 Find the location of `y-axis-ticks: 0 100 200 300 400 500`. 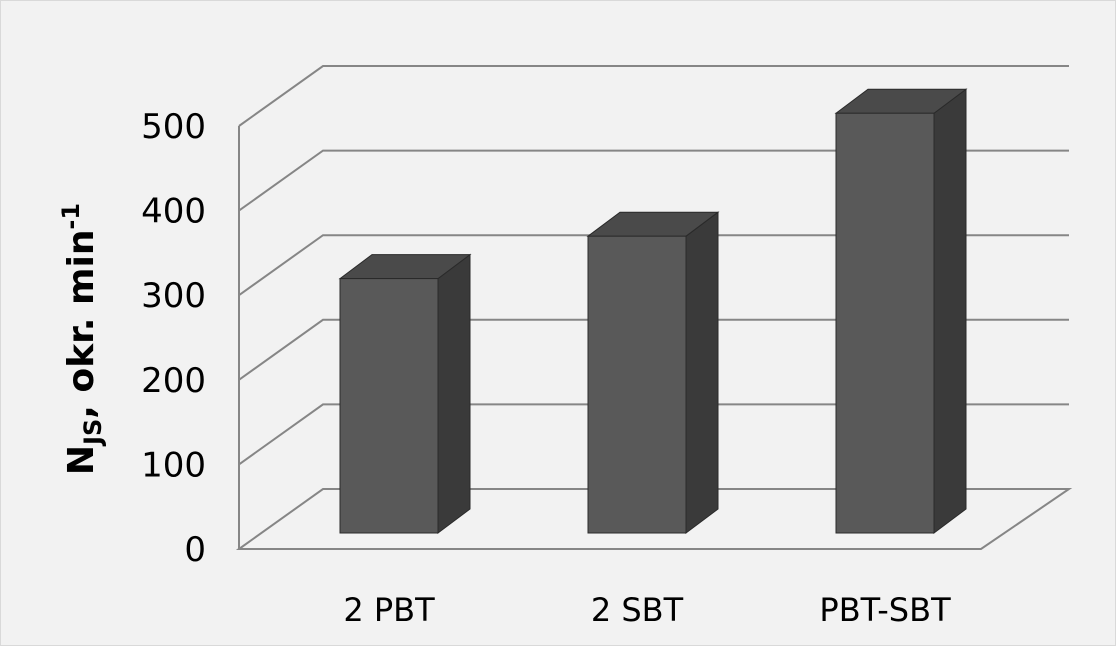

y-axis-ticks: 0 100 200 300 400 500 is located at coordinates (173, 338).